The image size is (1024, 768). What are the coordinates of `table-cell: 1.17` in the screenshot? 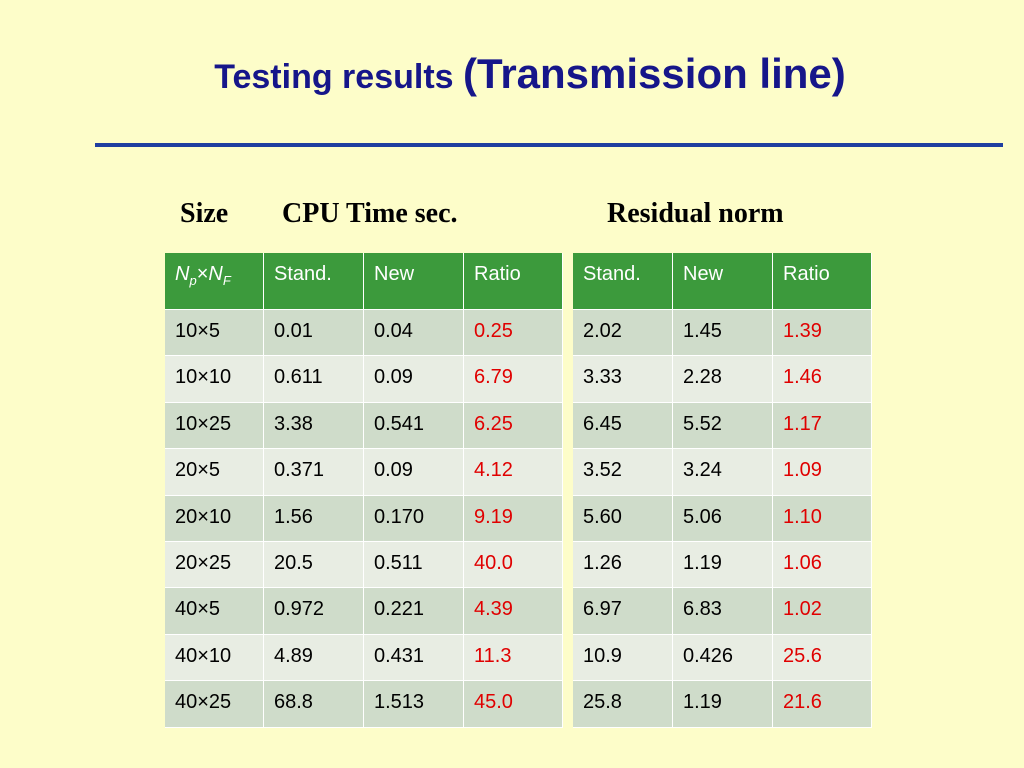 It's located at (822, 426).